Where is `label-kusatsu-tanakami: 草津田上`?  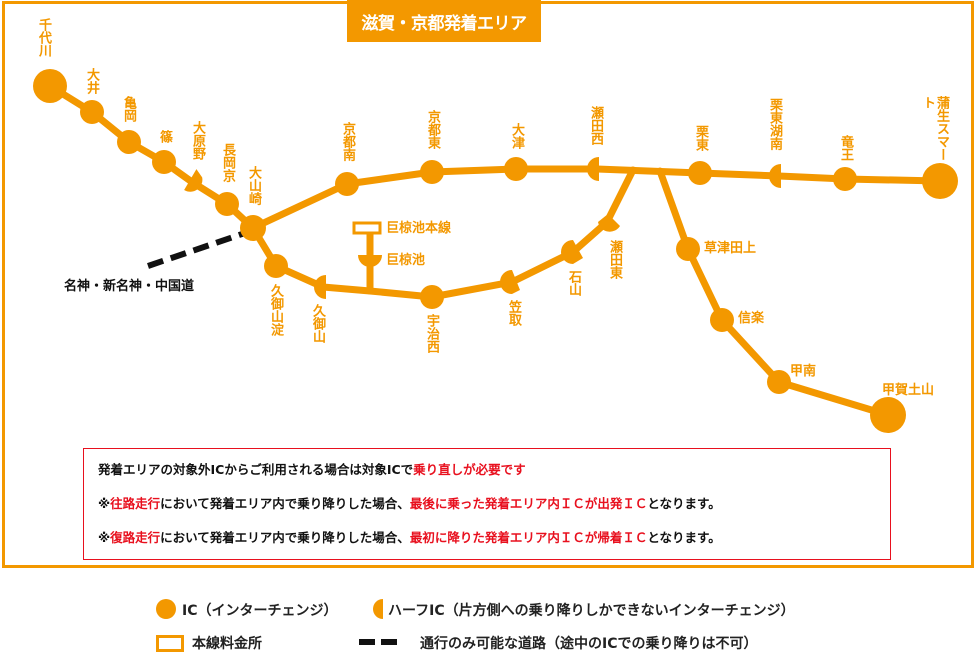
label-kusatsu-tanakami: 草津田上 is located at coordinates (730, 248).